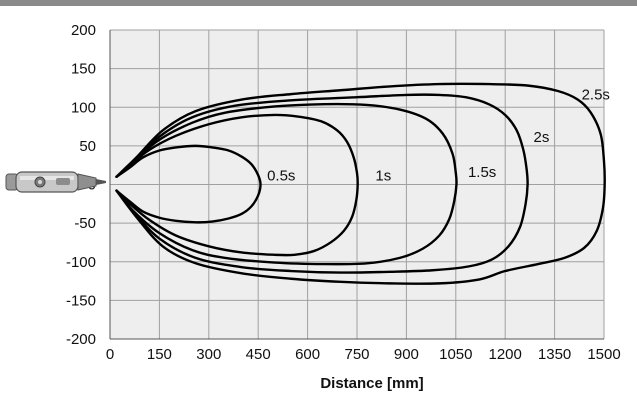 This screenshot has width=637, height=397. Describe the element at coordinates (188, 184) in the screenshot. I see `series-line-0.5s` at that location.